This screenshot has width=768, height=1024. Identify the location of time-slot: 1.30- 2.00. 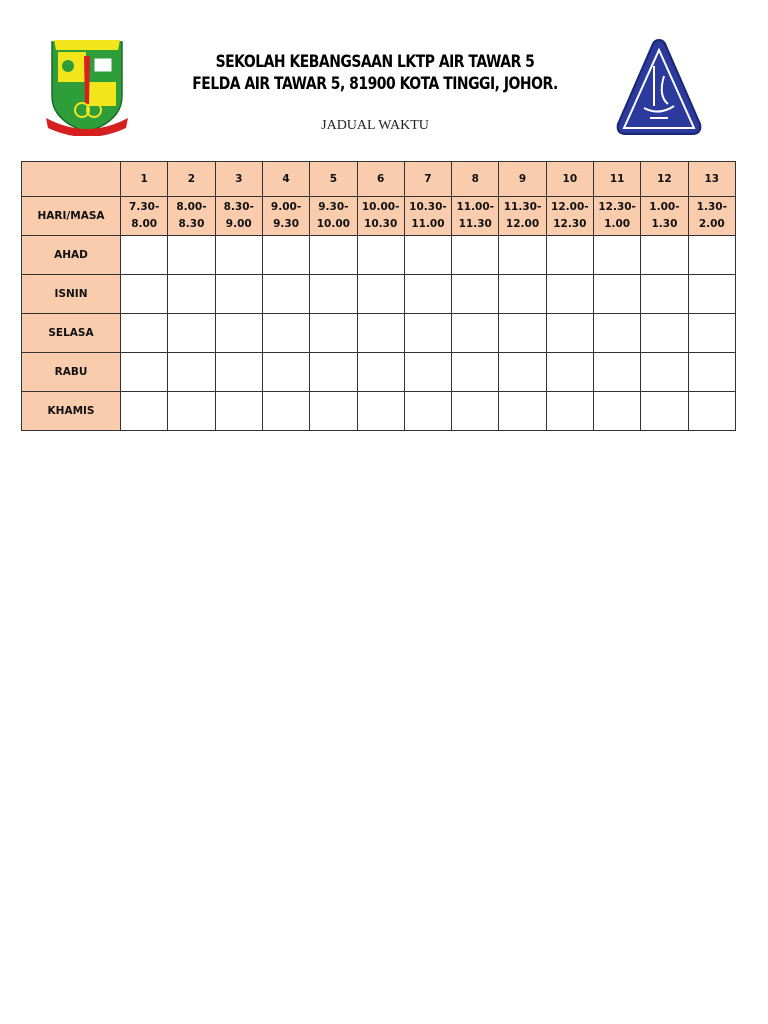
(712, 216).